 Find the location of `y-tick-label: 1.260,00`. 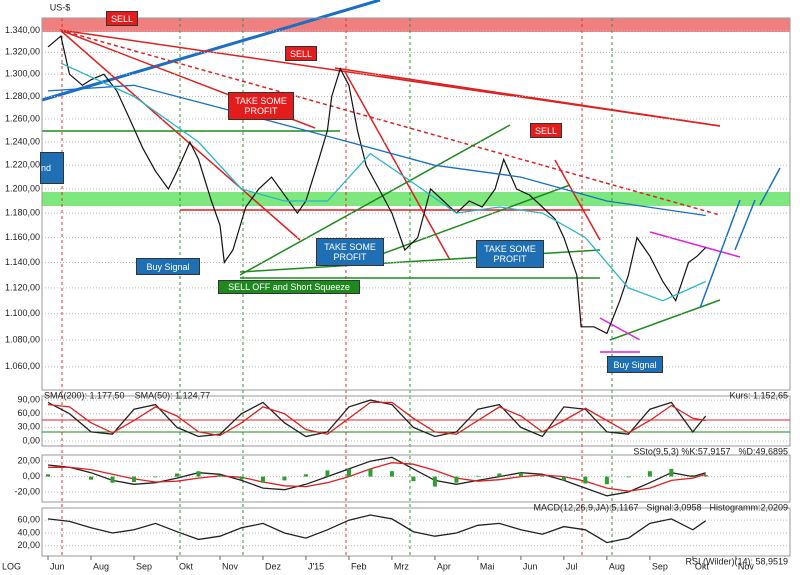

y-tick-label: 1.260,00 is located at coordinates (22, 118).